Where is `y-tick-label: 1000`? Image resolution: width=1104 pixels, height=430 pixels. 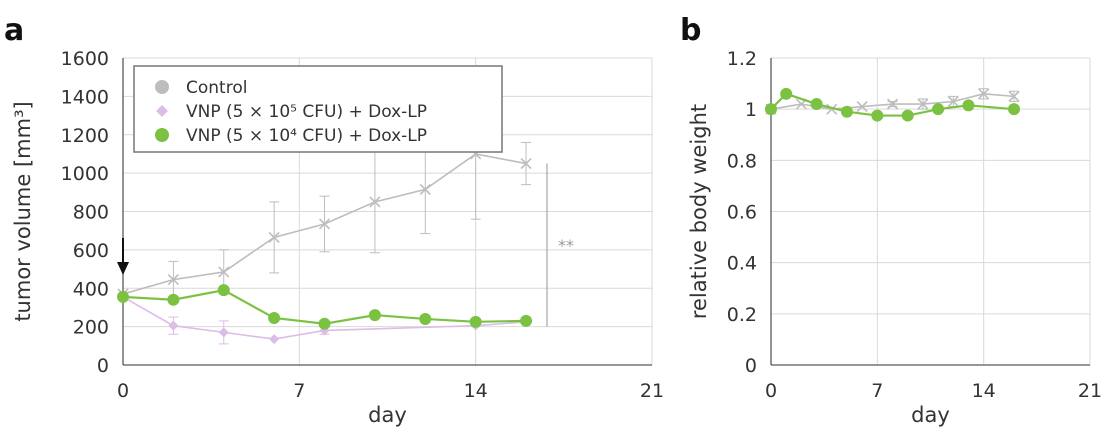 y-tick-label: 1000 is located at coordinates (85, 174).